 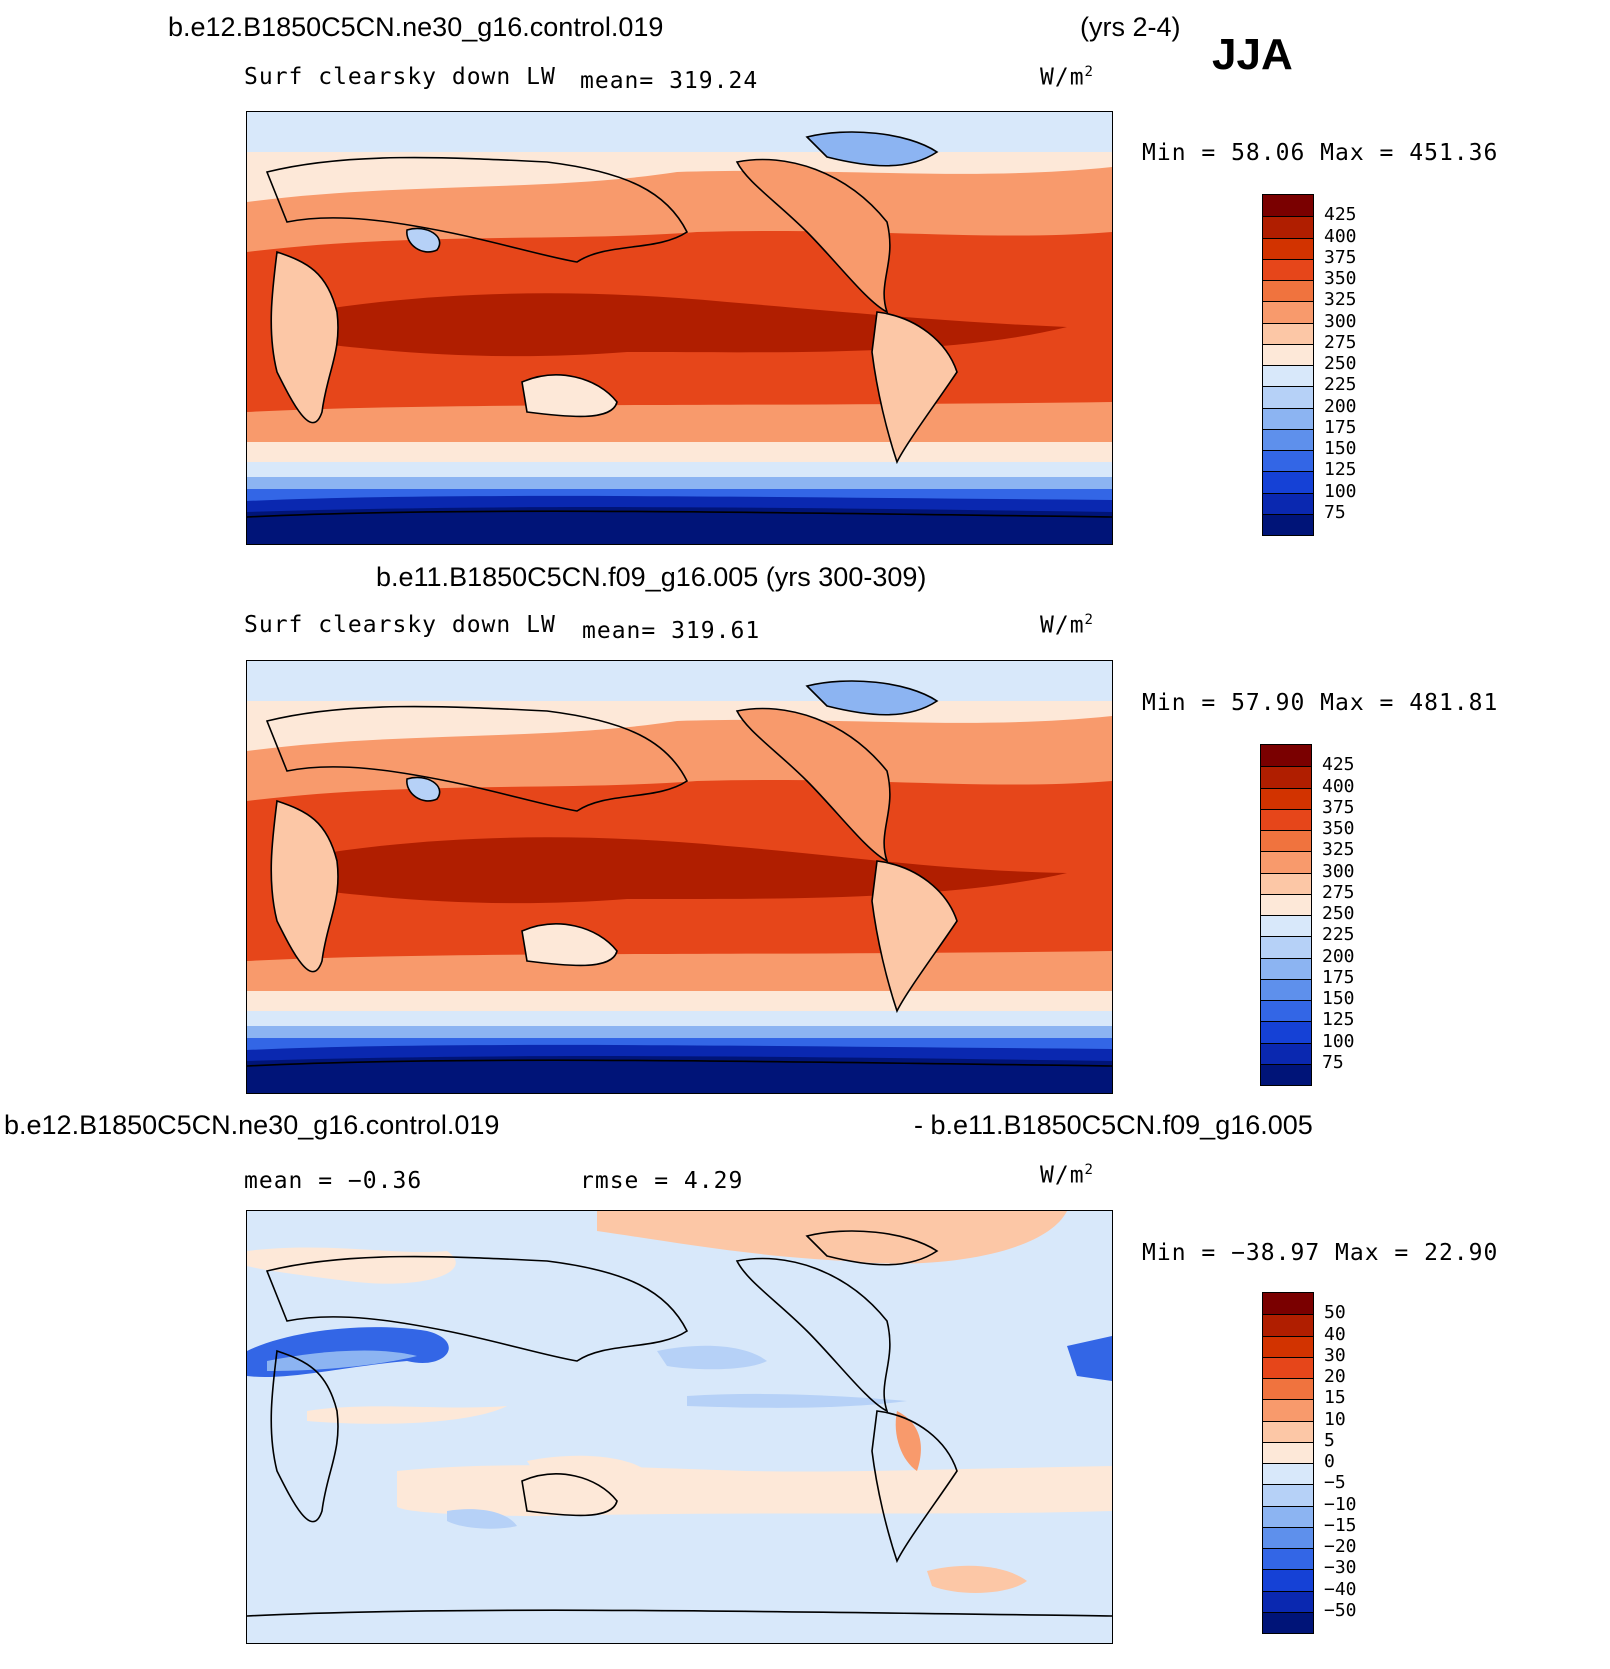 I want to click on top-units-label: W/m2, so click(x=1067, y=77).